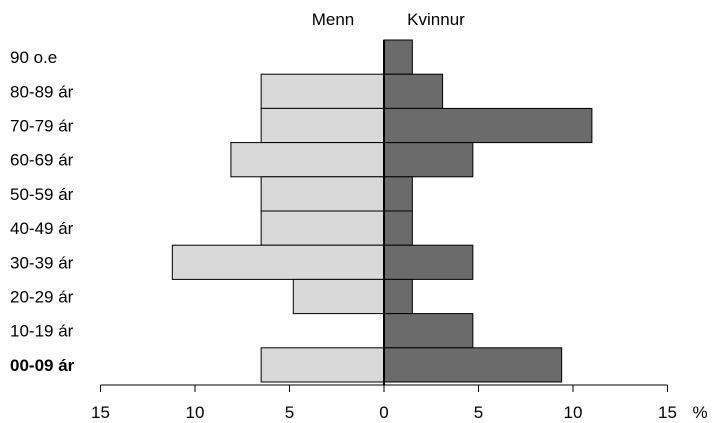 The width and height of the screenshot is (713, 423). What do you see at coordinates (42, 91) in the screenshot?
I see `category-label: 80-89 ár` at bounding box center [42, 91].